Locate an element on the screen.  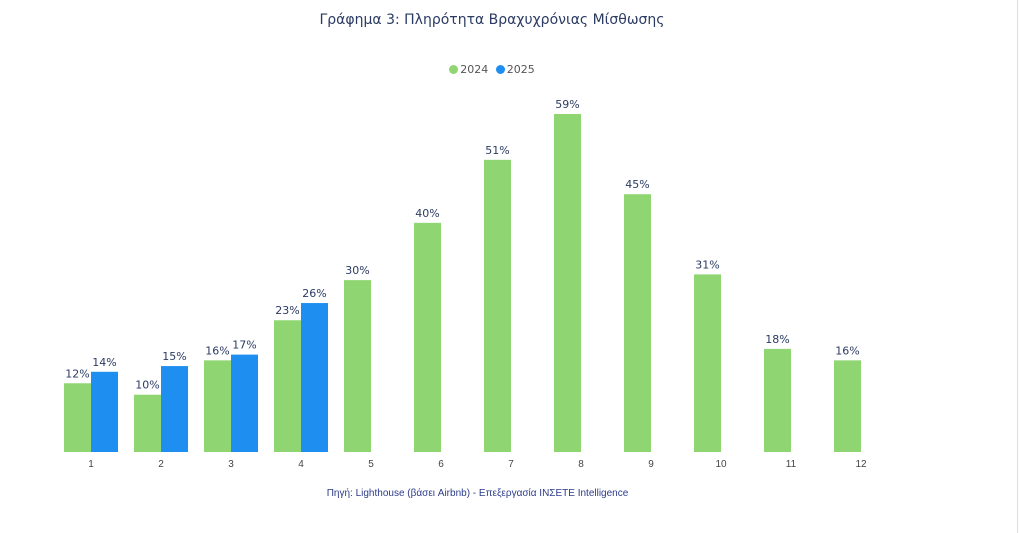
x-tick-label: 7 is located at coordinates (511, 464).